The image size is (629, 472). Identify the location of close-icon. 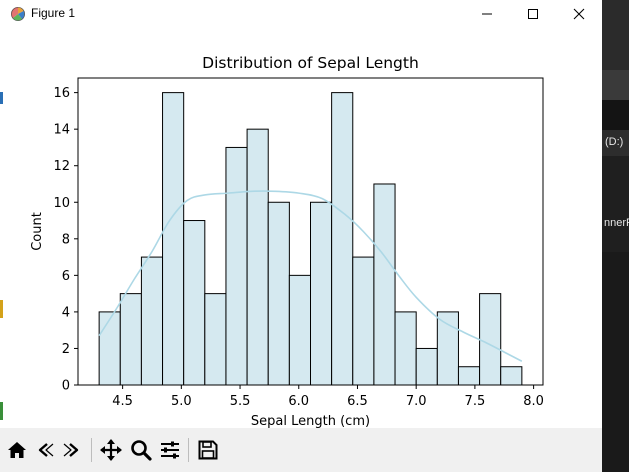
(579, 14).